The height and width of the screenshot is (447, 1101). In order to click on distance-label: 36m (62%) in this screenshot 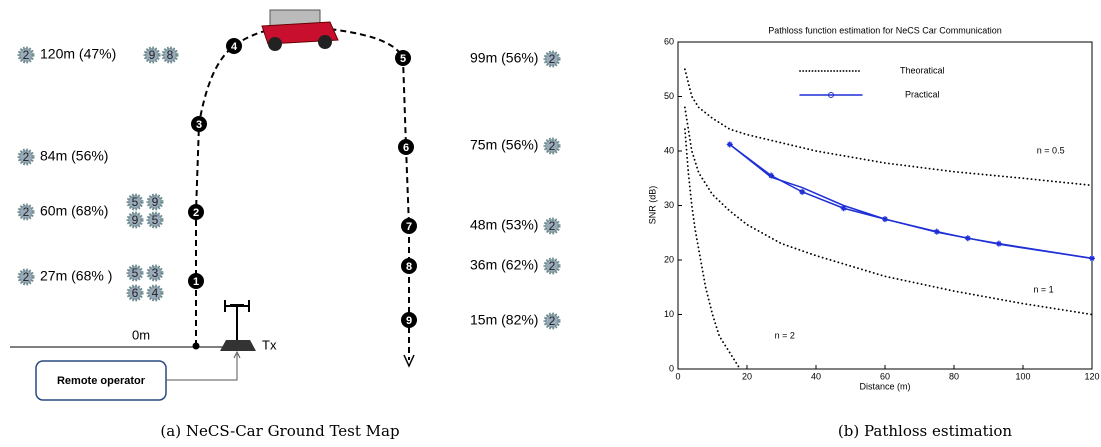, I will do `click(504, 265)`.